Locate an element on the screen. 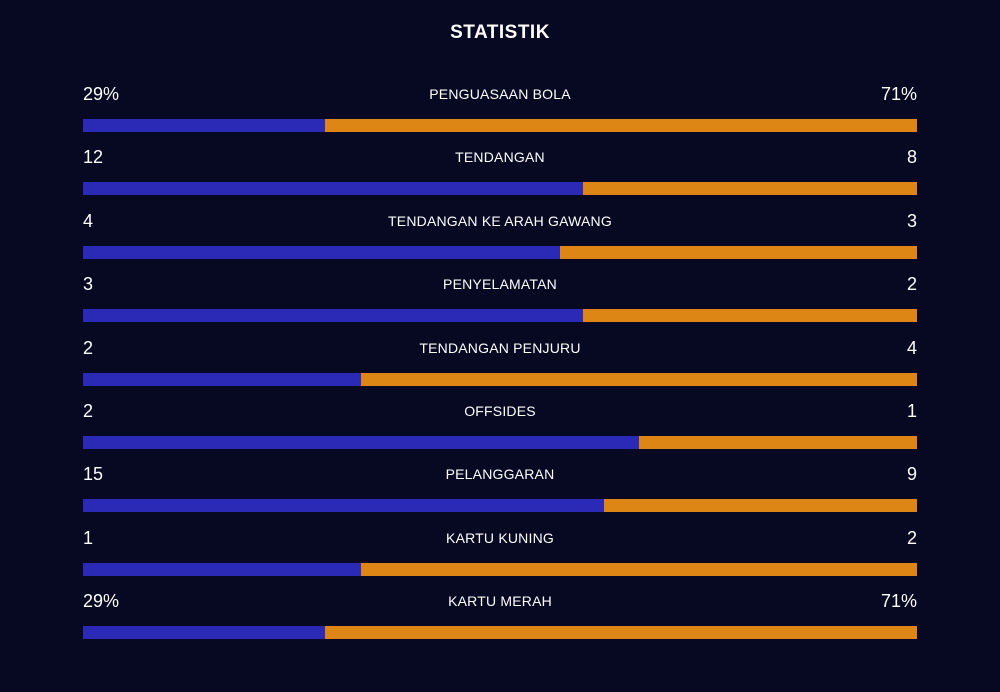 The width and height of the screenshot is (1000, 692). chart-title: STATISTIK is located at coordinates (500, 32).